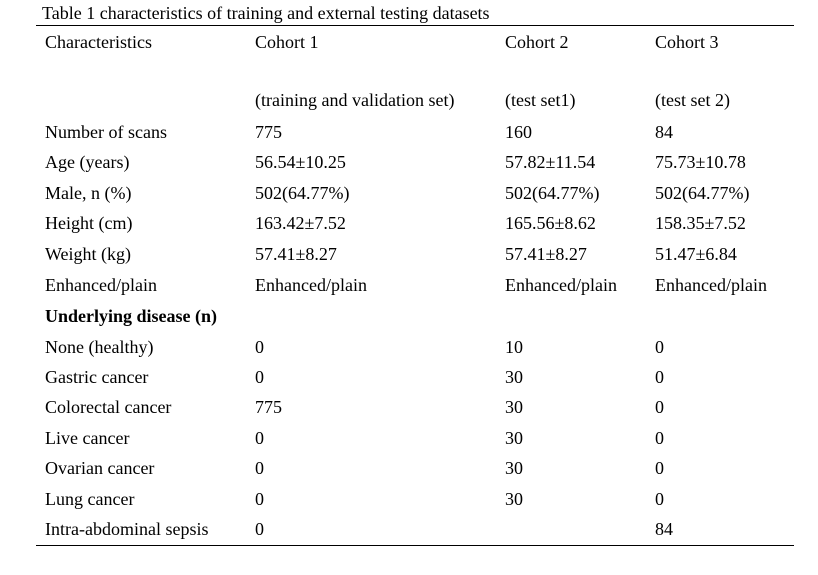 This screenshot has height=575, width=818. Describe the element at coordinates (540, 100) in the screenshot. I see `header-cohort-2-subtitle: (test set1)` at that location.